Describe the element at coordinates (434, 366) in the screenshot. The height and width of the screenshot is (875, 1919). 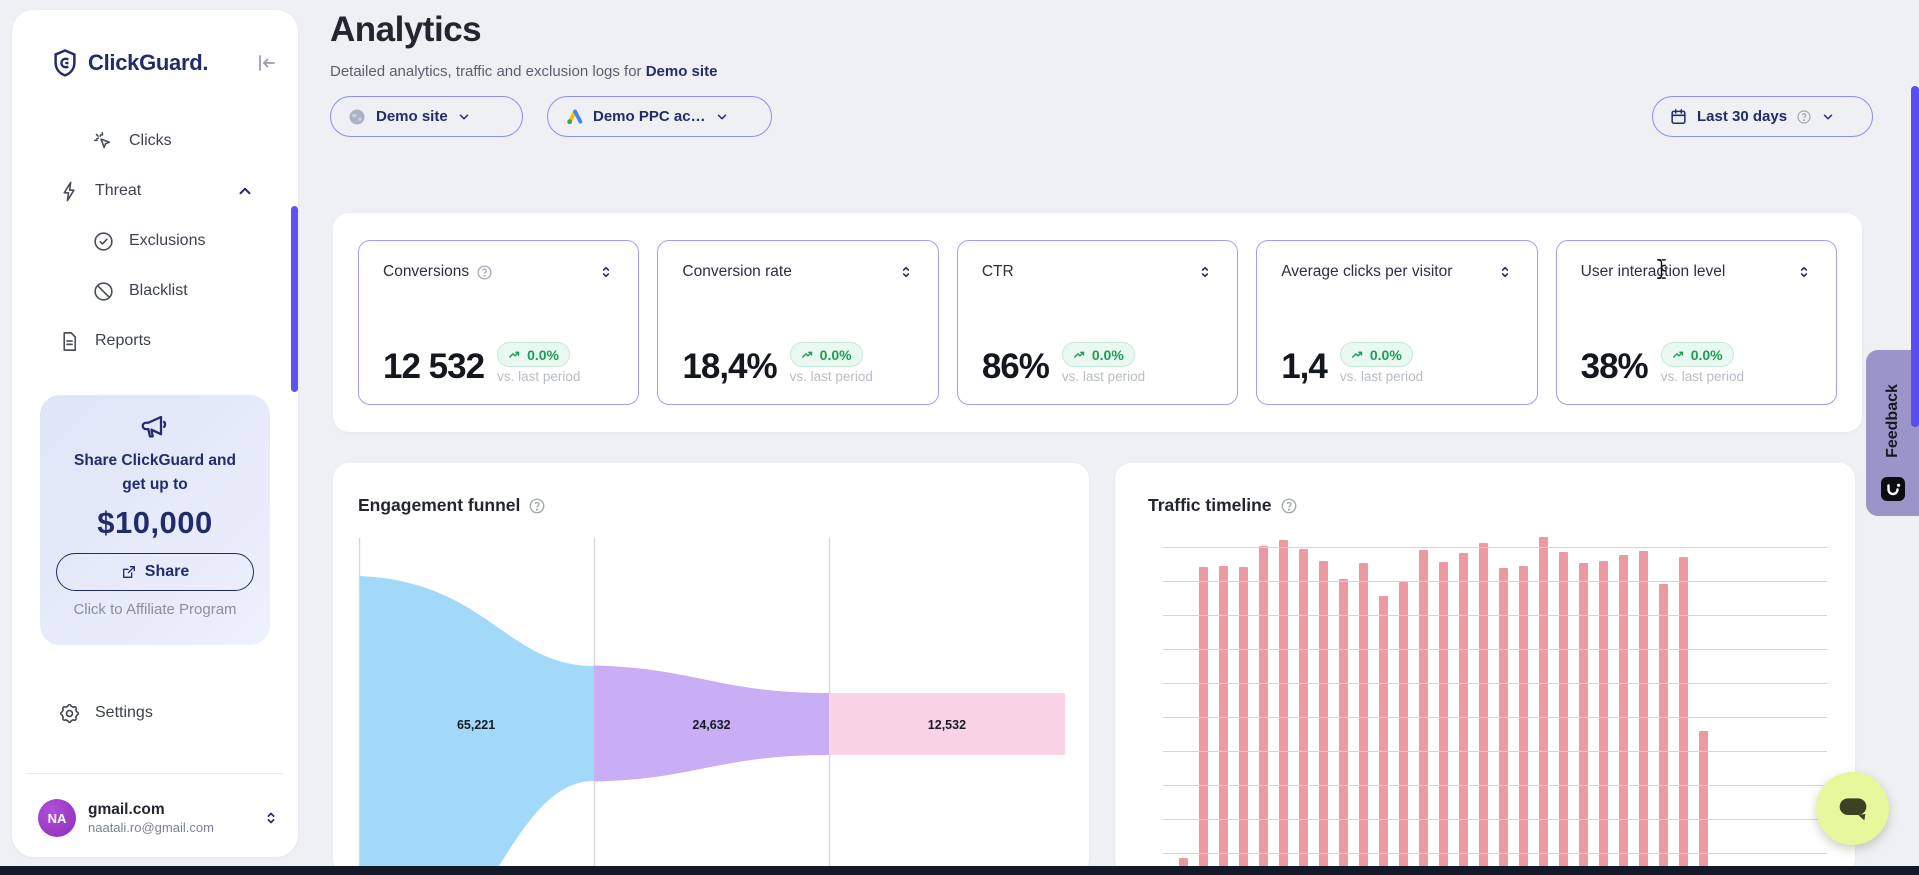
I see `kpi-value: 12 532` at that location.